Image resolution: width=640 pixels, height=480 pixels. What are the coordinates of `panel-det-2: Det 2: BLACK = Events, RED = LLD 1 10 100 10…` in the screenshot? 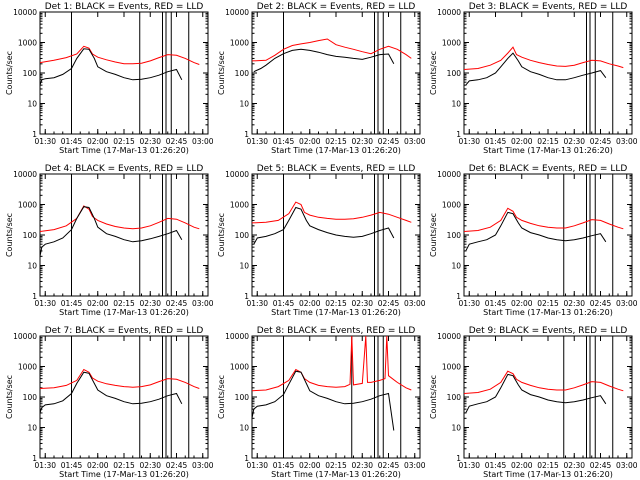 It's located at (321, 78).